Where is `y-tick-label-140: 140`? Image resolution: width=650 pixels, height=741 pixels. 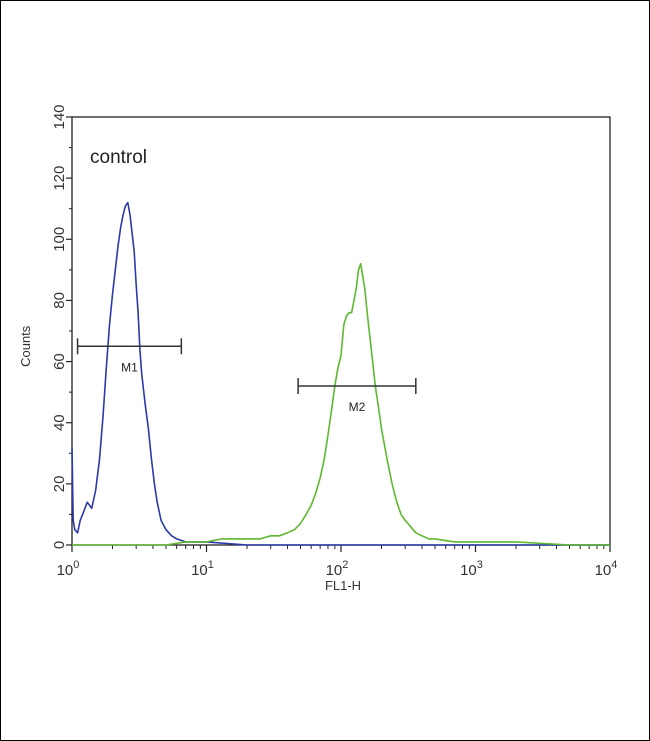
y-tick-label-140: 140 is located at coordinates (59, 116).